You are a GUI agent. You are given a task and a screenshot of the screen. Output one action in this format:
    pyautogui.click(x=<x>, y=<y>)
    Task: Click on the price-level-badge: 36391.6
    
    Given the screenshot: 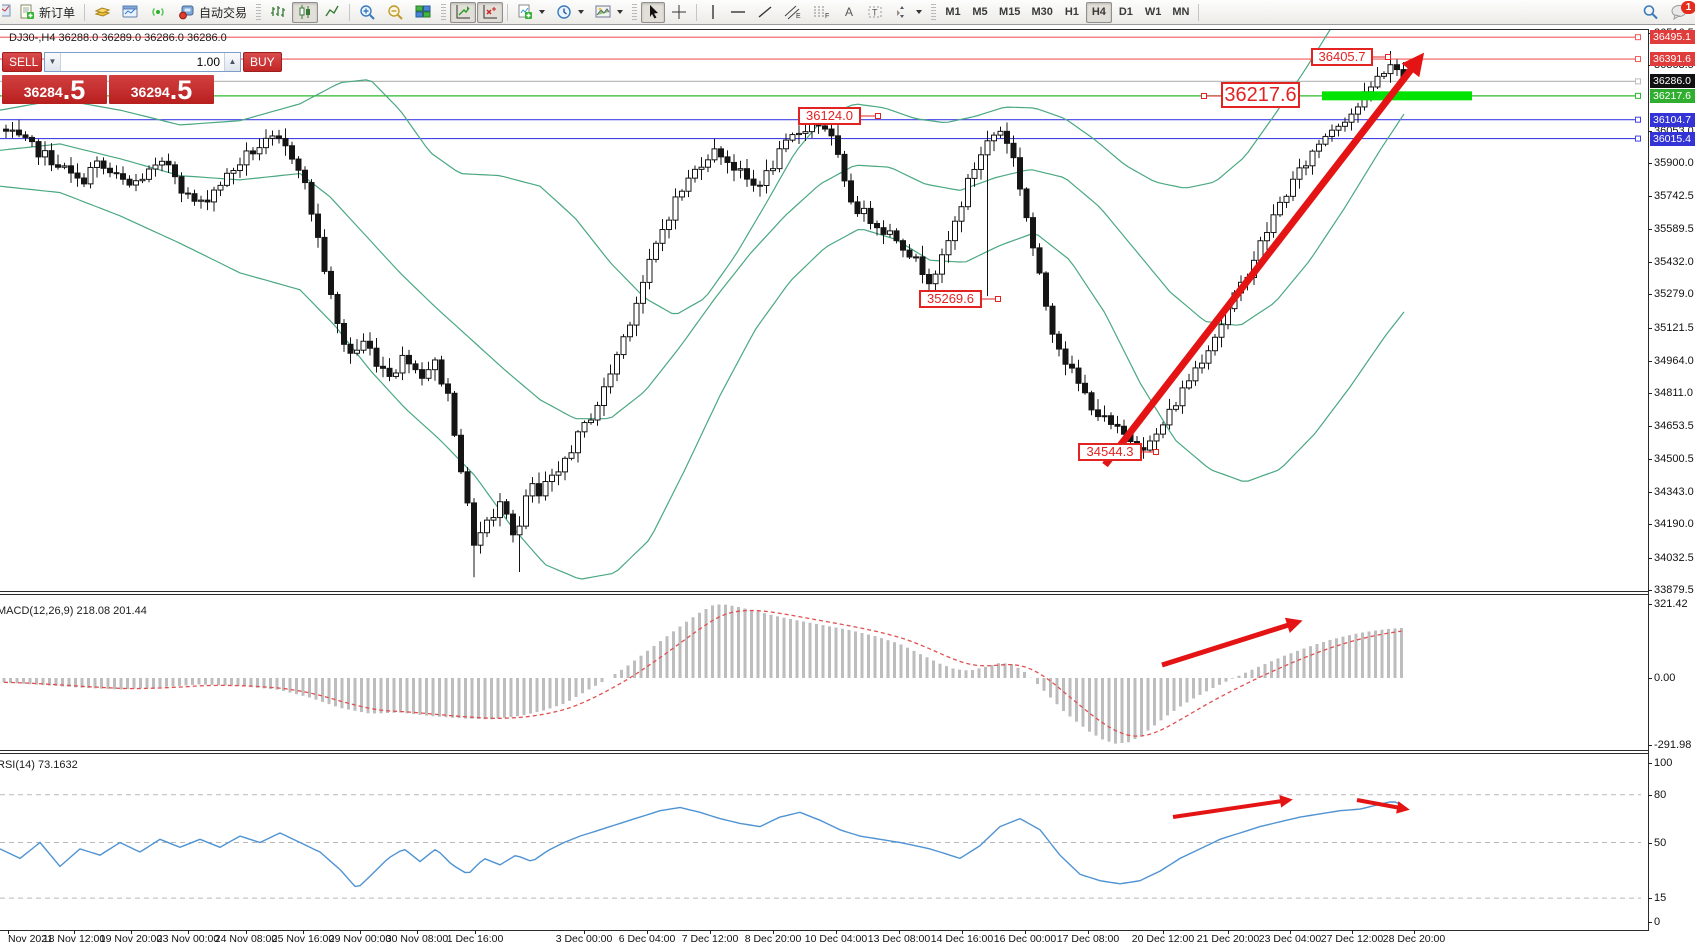 What is the action you would take?
    pyautogui.click(x=1672, y=59)
    